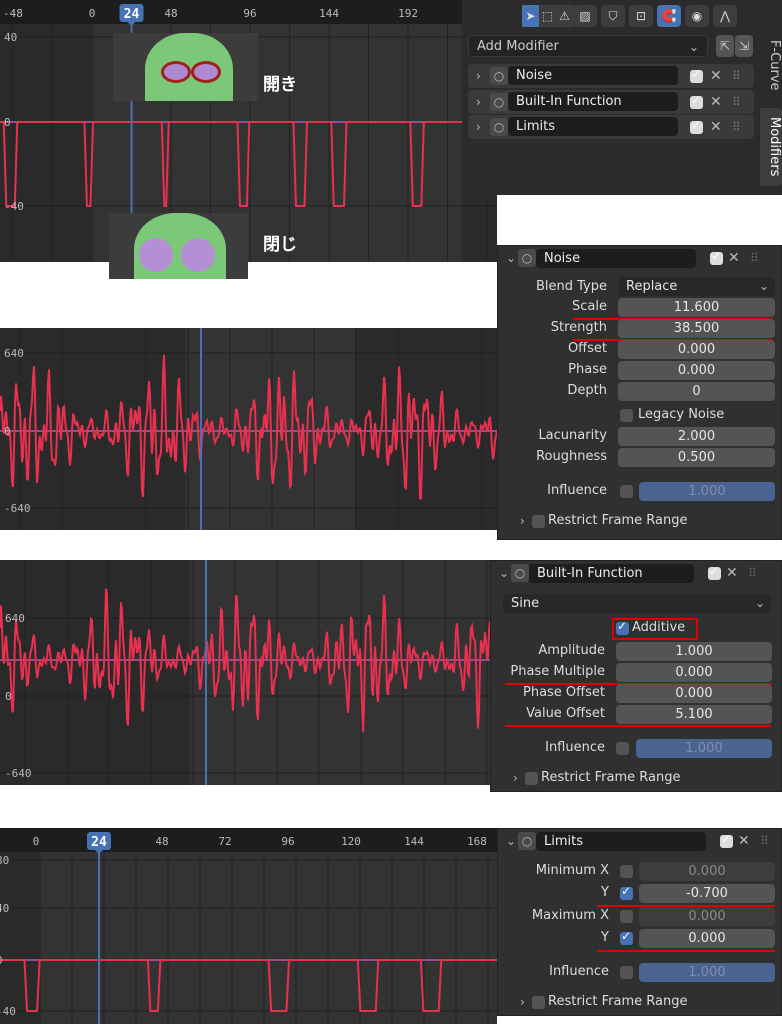  I want to click on proportional-icon: ◉, so click(697, 16).